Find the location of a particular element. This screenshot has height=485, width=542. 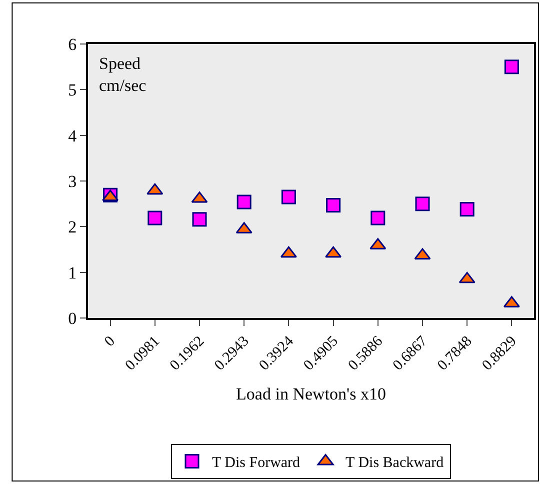

legend-label: T Dis Forward is located at coordinates (256, 463).